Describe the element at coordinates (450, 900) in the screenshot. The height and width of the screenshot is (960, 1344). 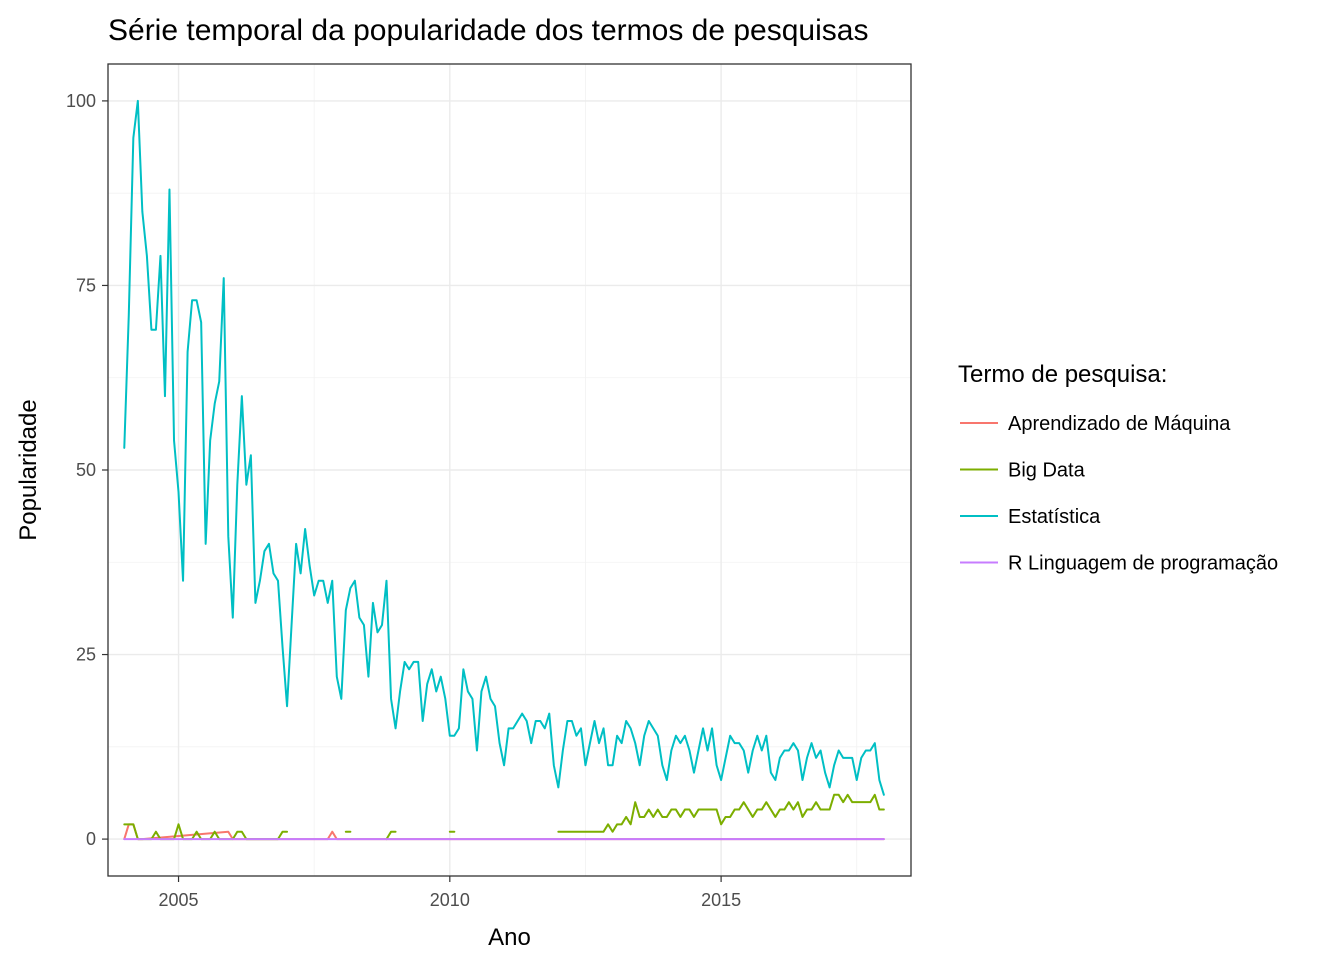
I see `x-tick-label: 2010` at that location.